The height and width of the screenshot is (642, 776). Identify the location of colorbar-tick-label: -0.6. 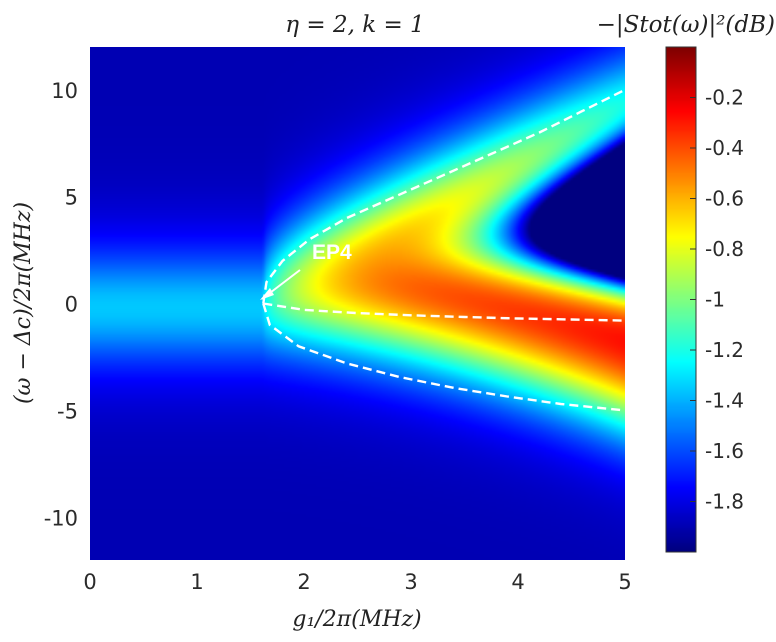
(724, 199).